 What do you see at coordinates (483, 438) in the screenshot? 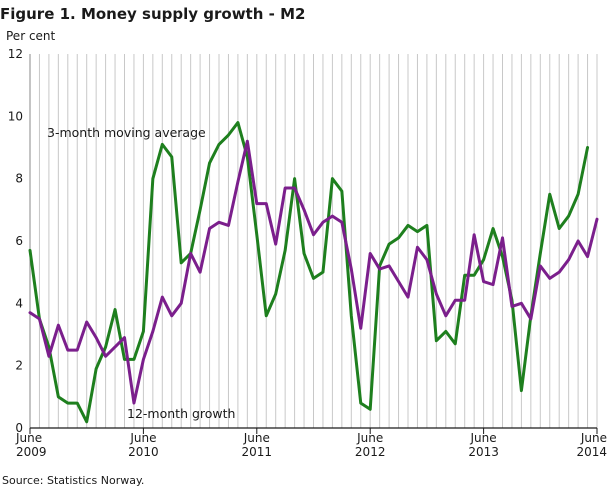
I see `x-tick-month-2013: June` at bounding box center [483, 438].